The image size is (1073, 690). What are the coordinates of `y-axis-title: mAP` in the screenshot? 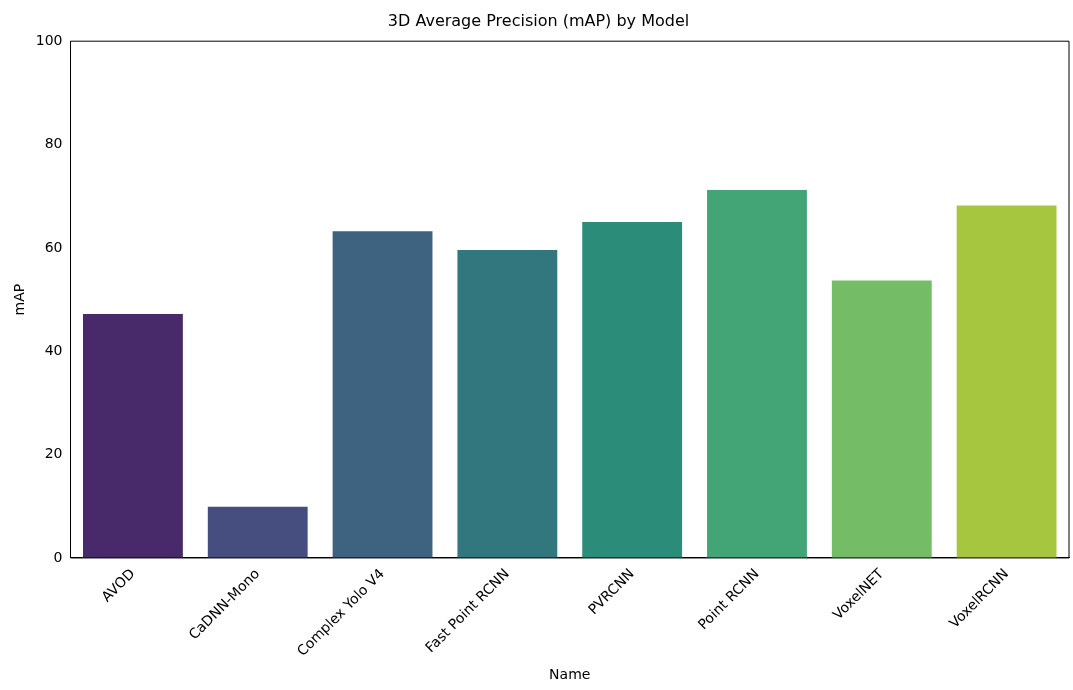 It's located at (19, 299).